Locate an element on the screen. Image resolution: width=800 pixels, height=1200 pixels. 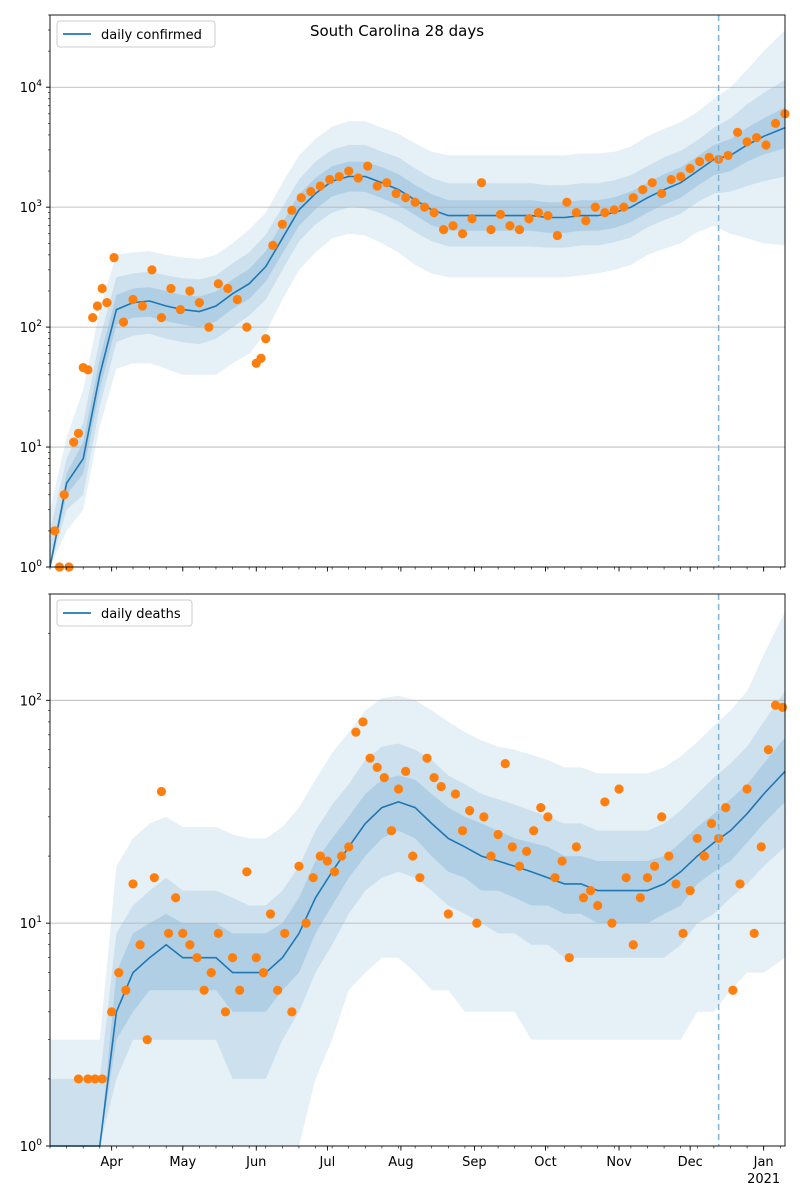
y-tick-label: 100 is located at coordinates (31, 567).